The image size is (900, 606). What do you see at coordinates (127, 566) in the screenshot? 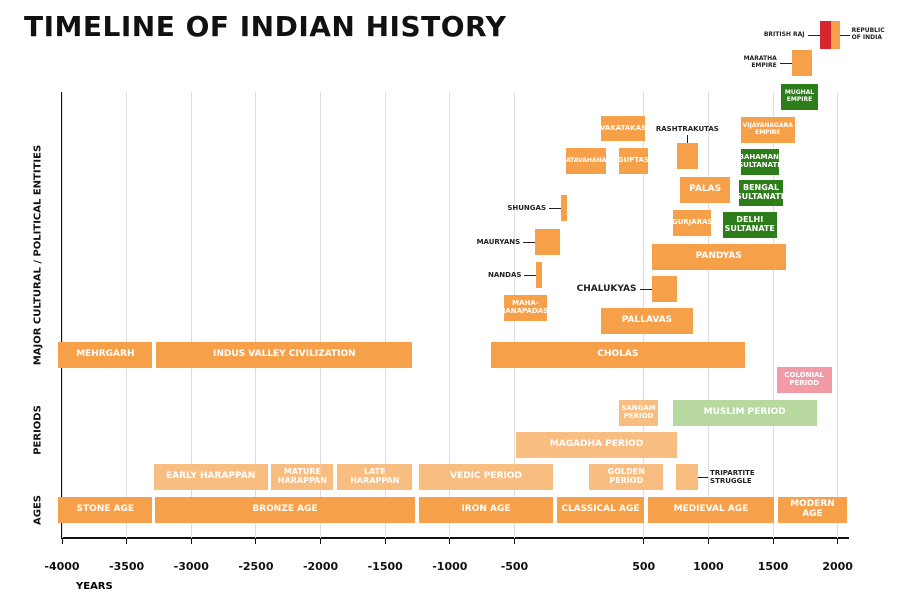
I see `x-tick-label: -3500` at bounding box center [127, 566].